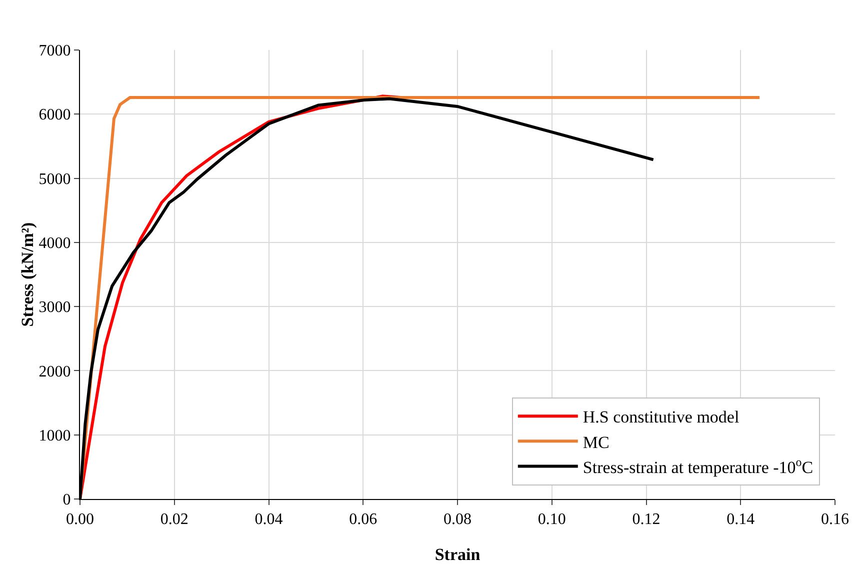 The height and width of the screenshot is (579, 861). What do you see at coordinates (363, 519) in the screenshot?
I see `x-tick-label: 0.06` at bounding box center [363, 519].